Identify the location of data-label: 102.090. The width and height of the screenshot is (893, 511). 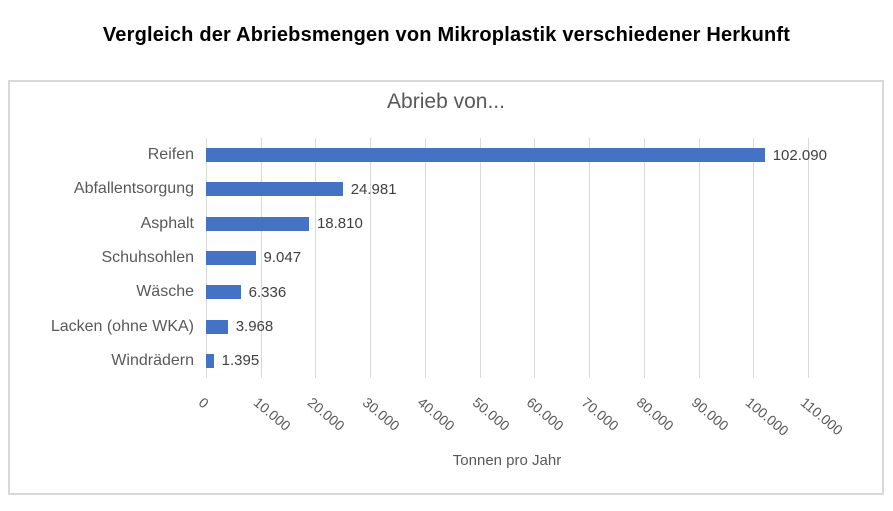
(799, 155).